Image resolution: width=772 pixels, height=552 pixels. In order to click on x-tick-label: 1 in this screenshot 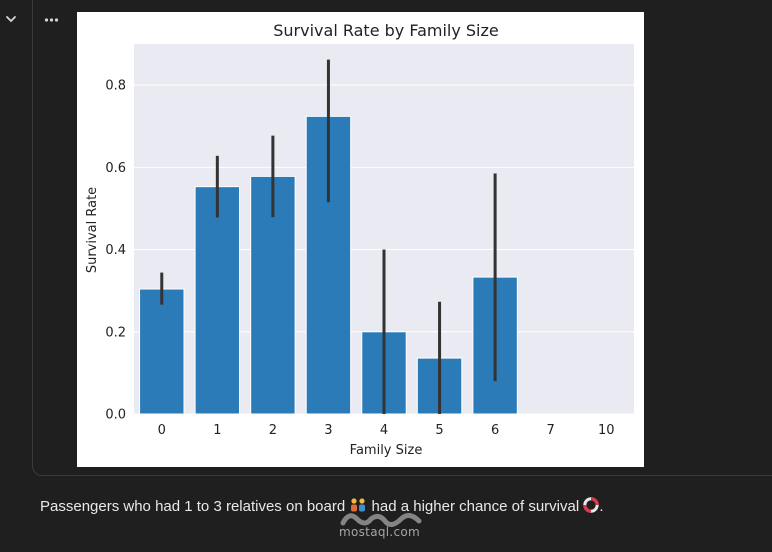, I will do `click(217, 430)`.